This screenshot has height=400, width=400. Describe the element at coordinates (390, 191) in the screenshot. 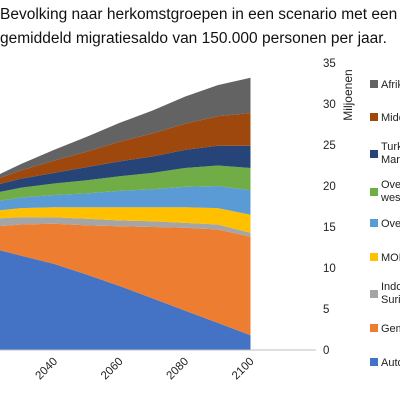

I see `legend-label-3: Overwest` at that location.